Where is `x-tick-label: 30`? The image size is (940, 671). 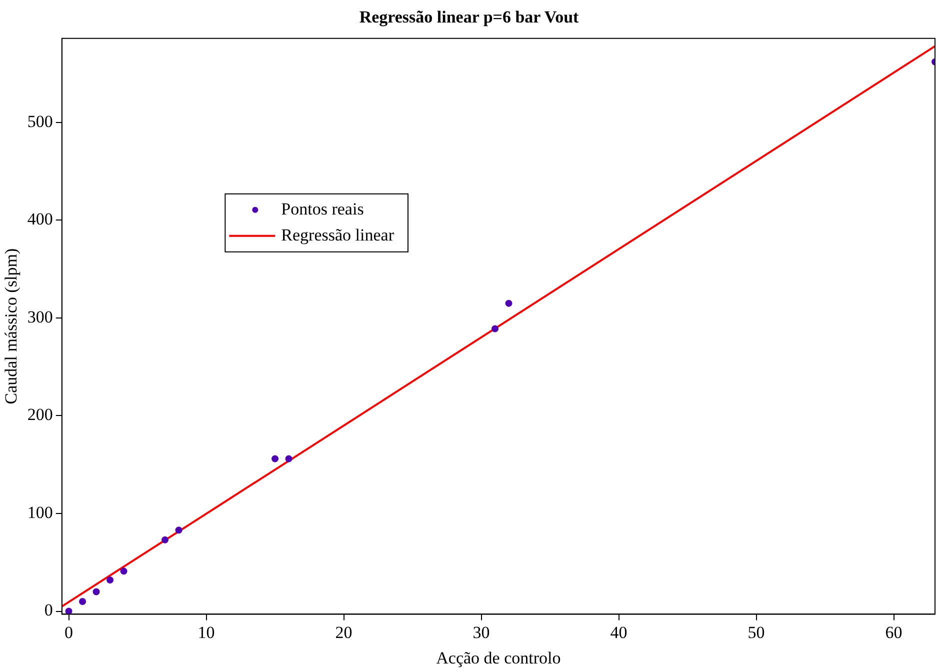 x-tick-label: 30 is located at coordinates (481, 632).